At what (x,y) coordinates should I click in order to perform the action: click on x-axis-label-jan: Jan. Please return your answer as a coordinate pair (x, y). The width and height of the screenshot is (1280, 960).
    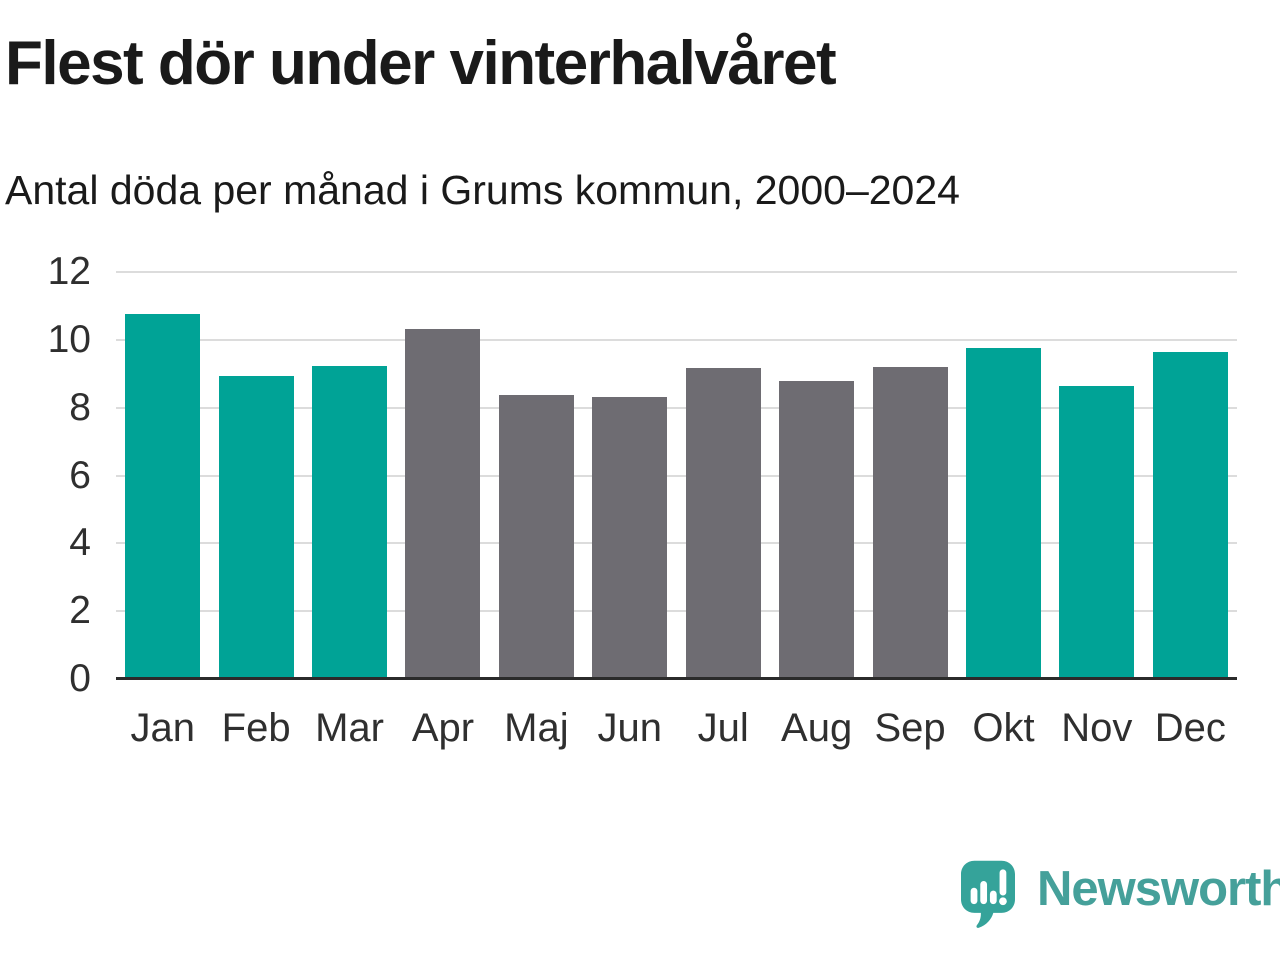
    Looking at the image, I should click on (162, 728).